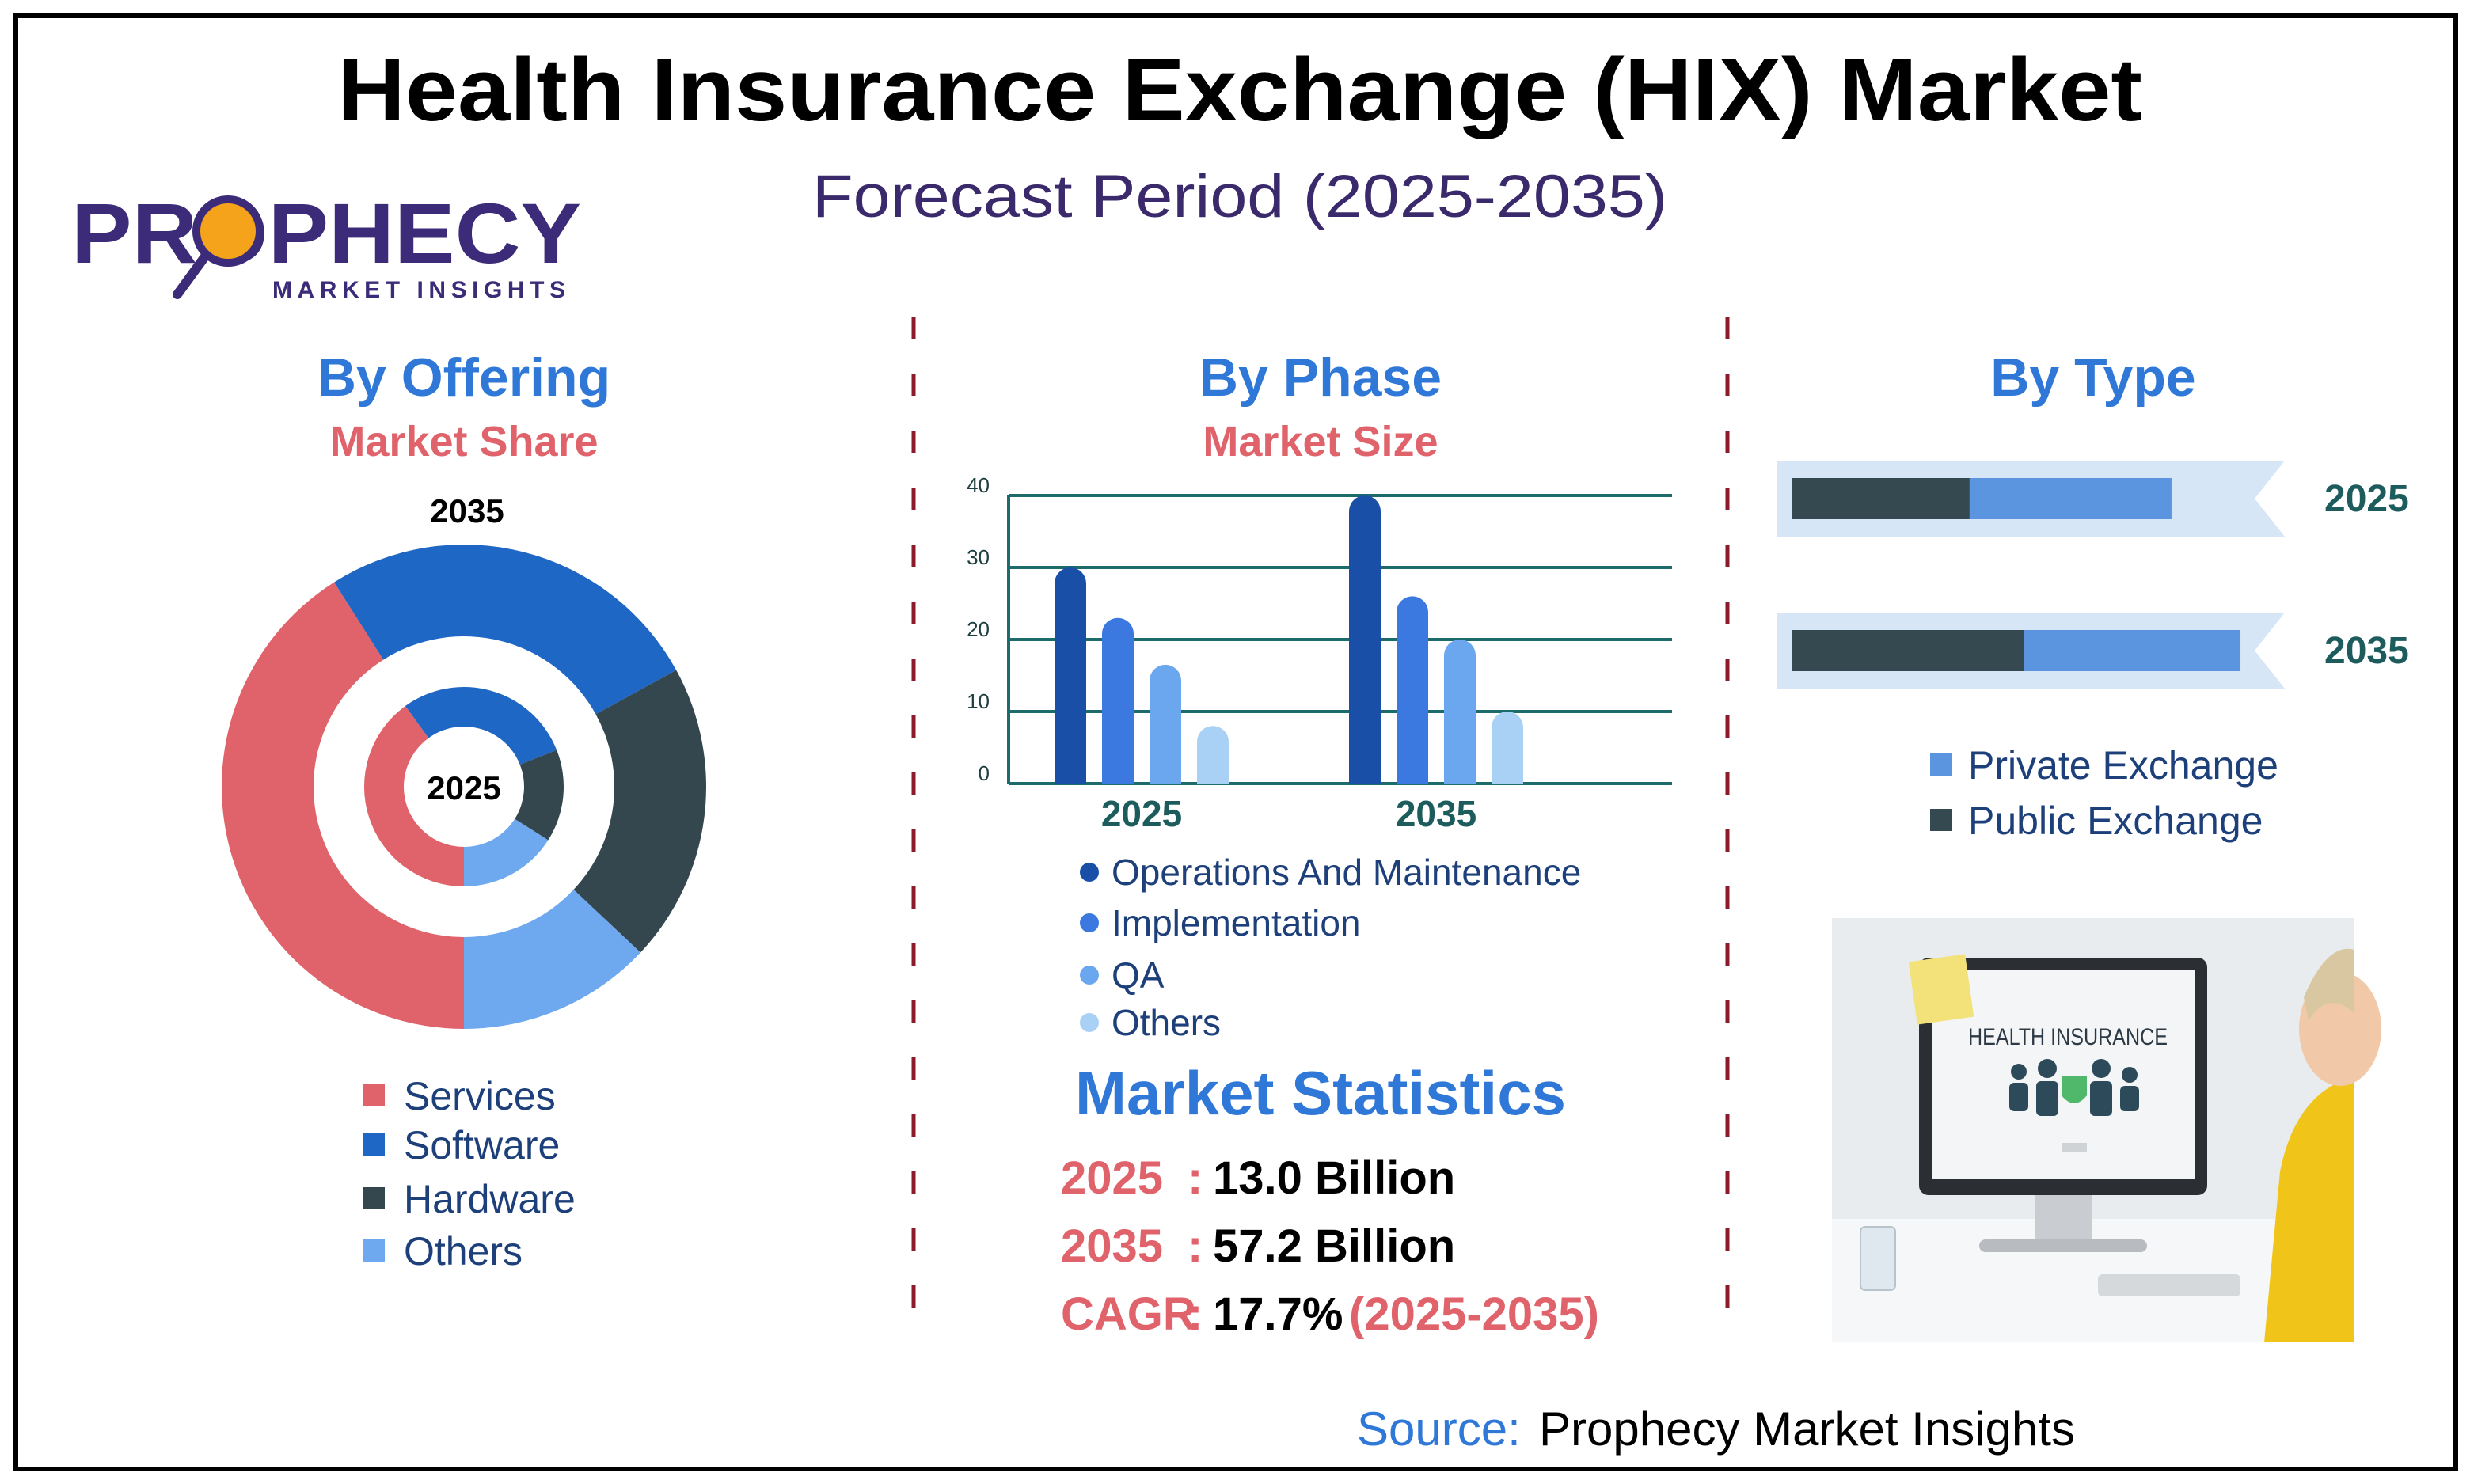 The image size is (2474, 1484). What do you see at coordinates (467, 510) in the screenshot?
I see `ring-label: 2035` at bounding box center [467, 510].